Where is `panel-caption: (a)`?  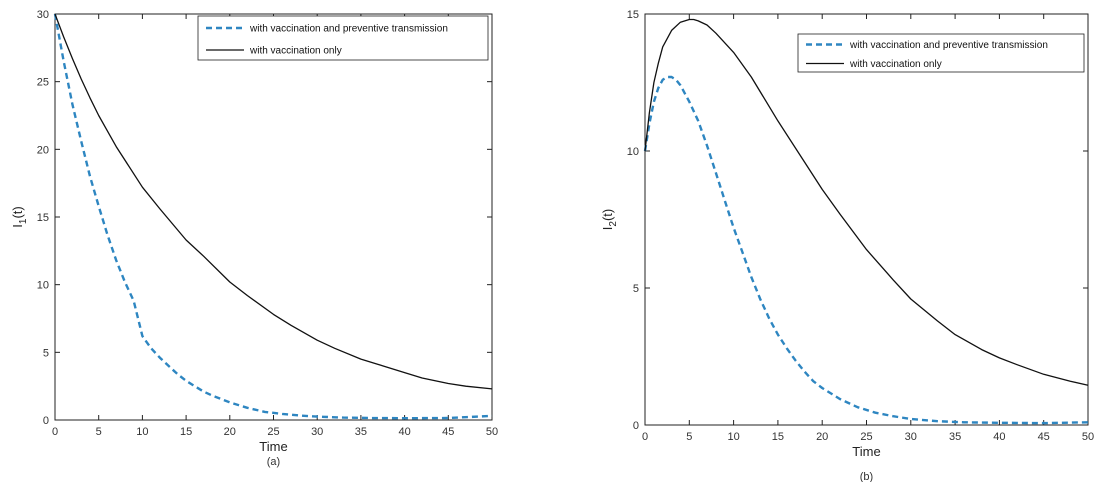
panel-caption: (a) is located at coordinates (273, 462).